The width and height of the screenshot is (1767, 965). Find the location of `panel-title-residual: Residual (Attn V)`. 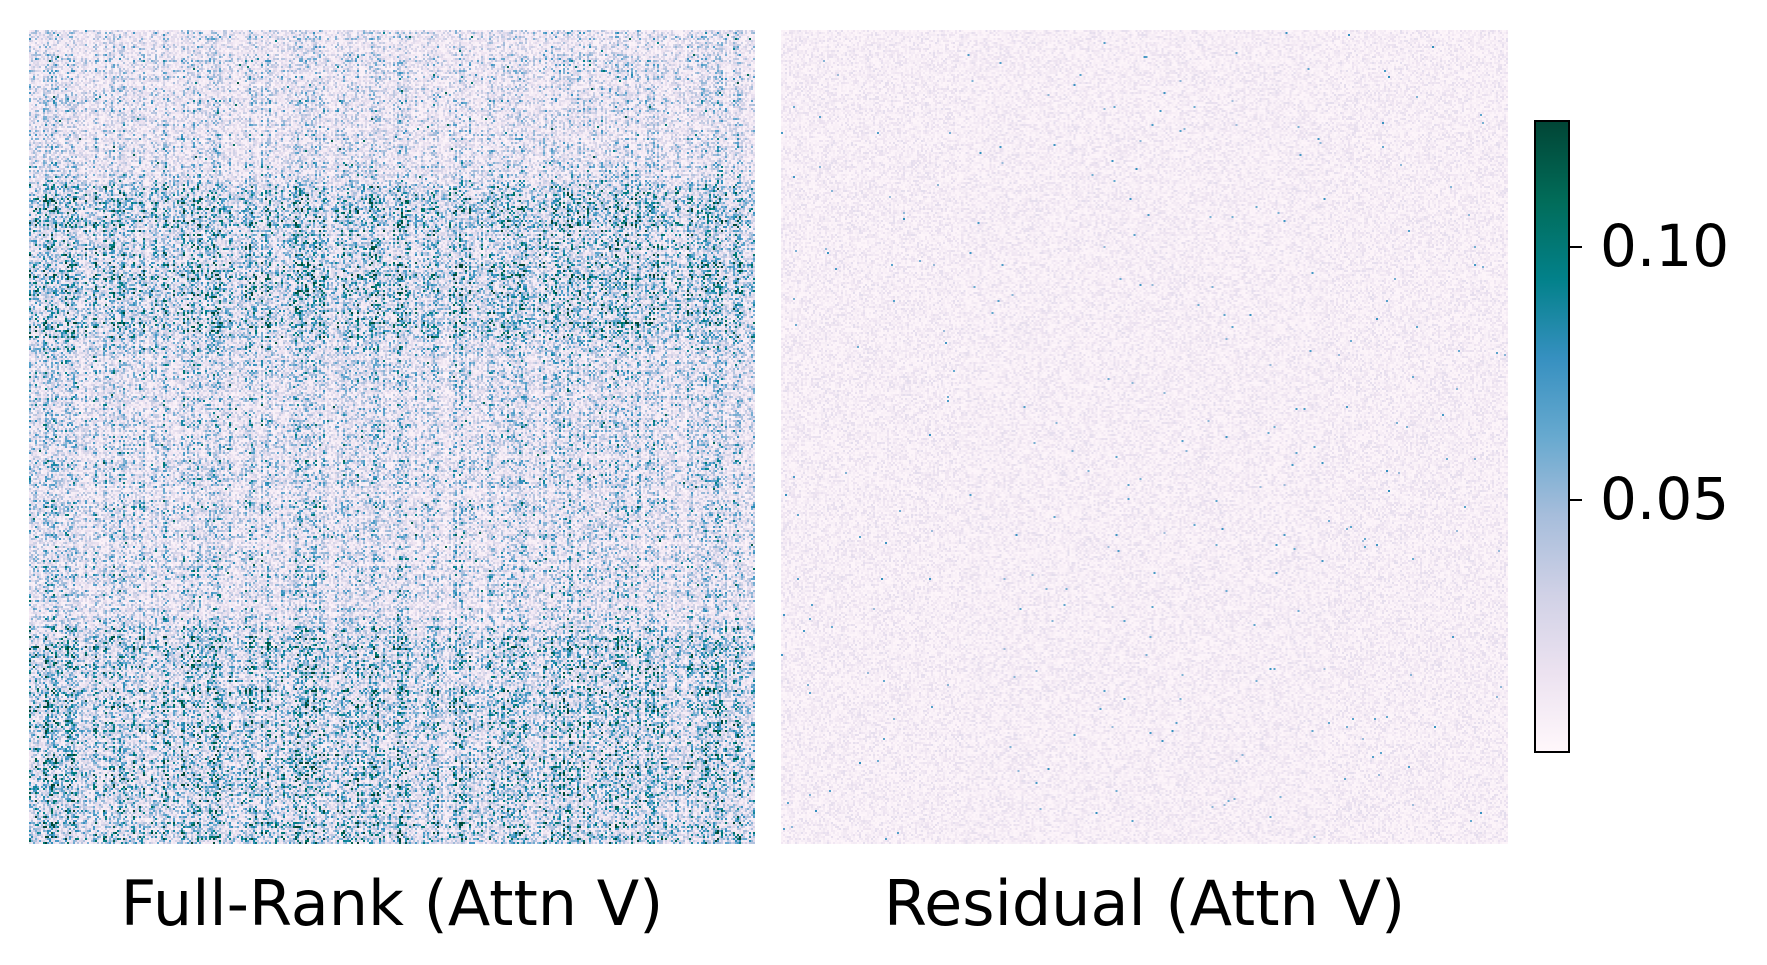

panel-title-residual: Residual (Attn V) is located at coordinates (1144, 903).